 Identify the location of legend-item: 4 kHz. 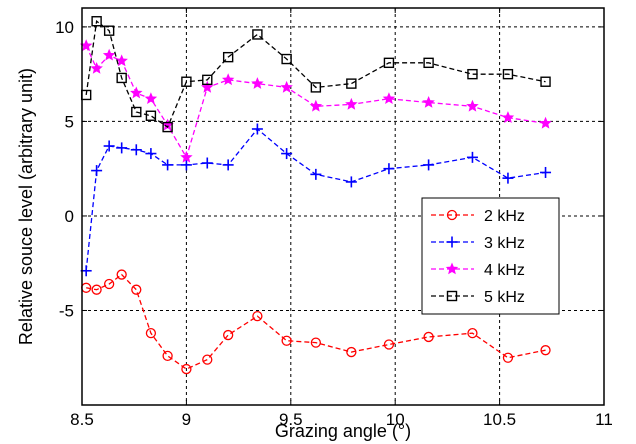
(478, 270).